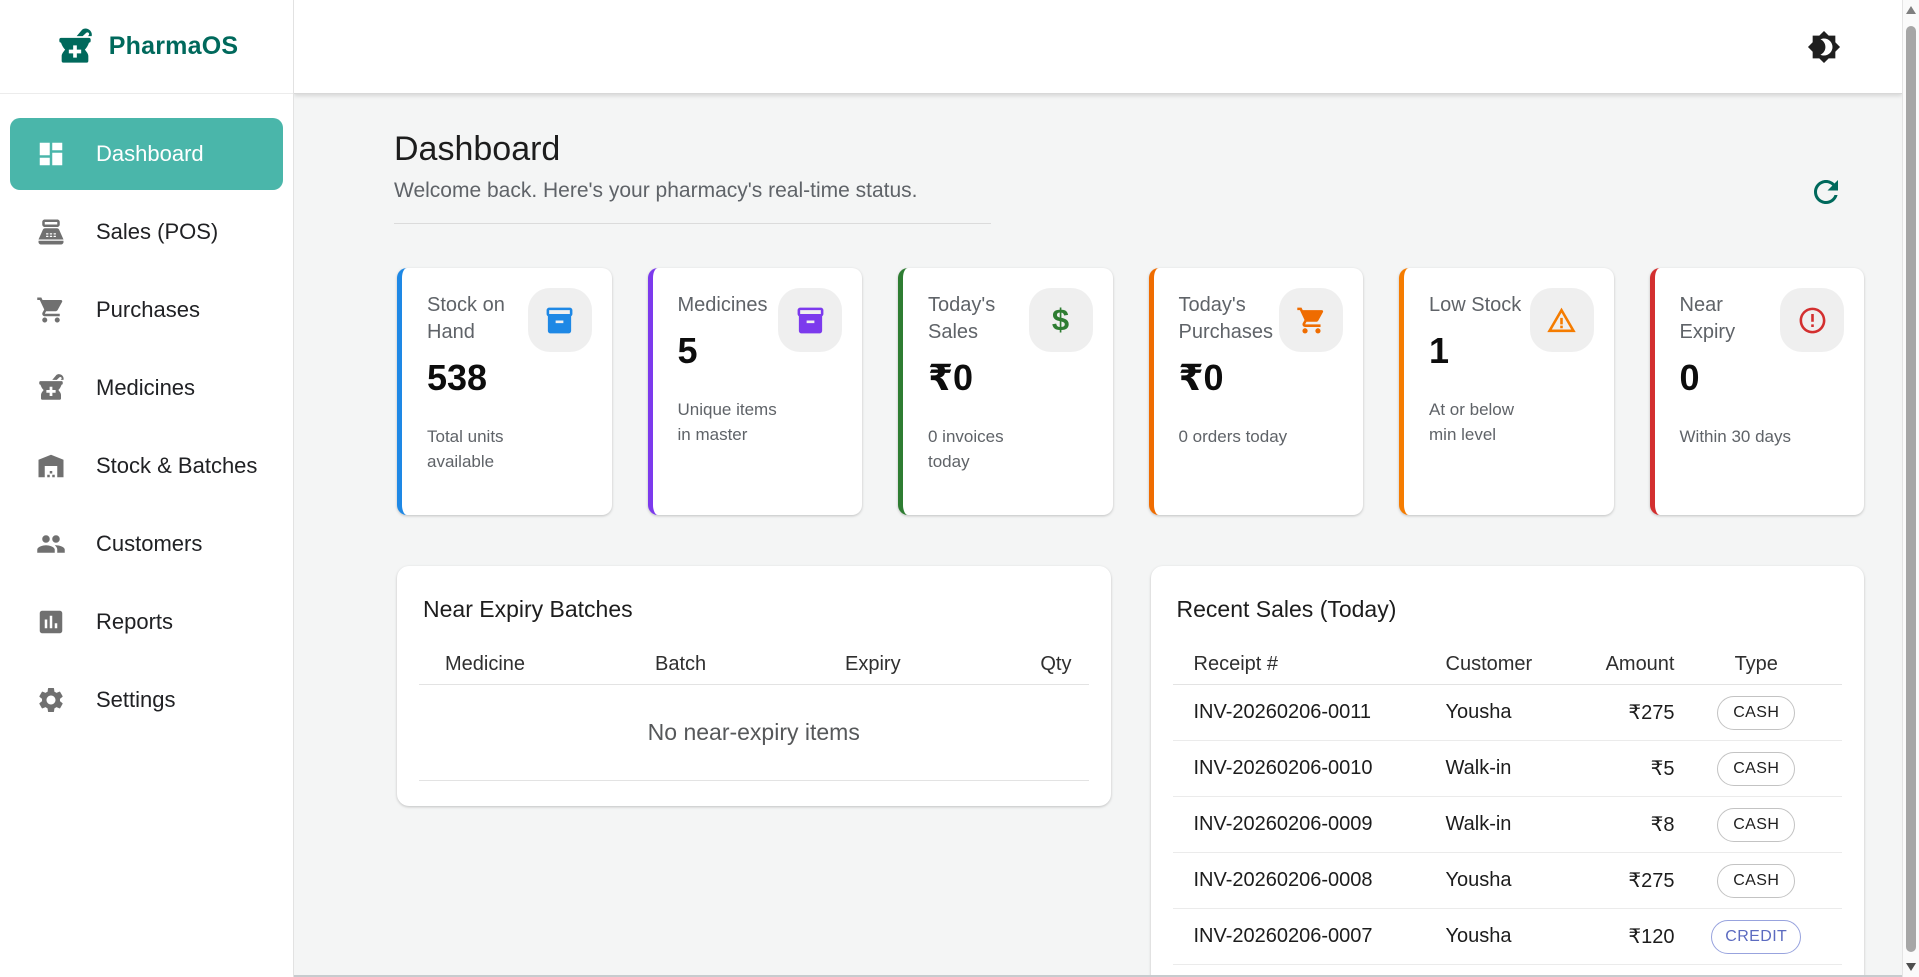 This screenshot has width=1919, height=977. Describe the element at coordinates (75, 47) in the screenshot. I see `mortar-pestle-logo-icon` at that location.